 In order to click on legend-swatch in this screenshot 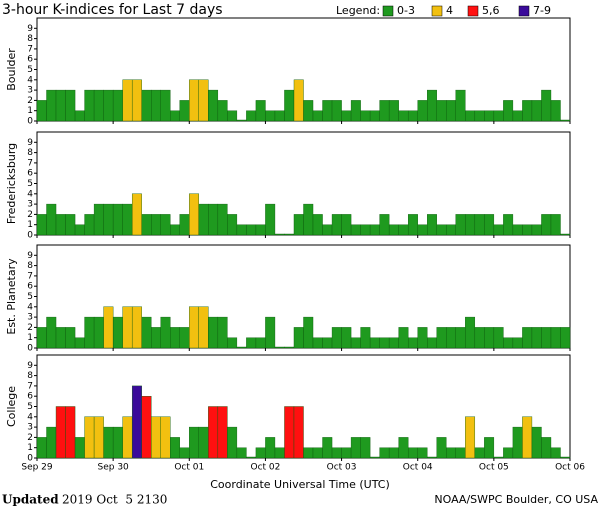, I will do `click(388, 11)`.